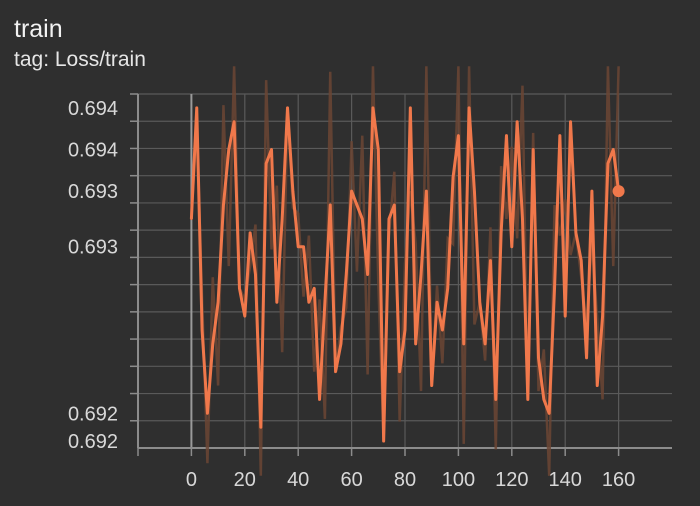 The height and width of the screenshot is (506, 700). Describe the element at coordinates (351, 480) in the screenshot. I see `x-tick-label: 60` at that location.